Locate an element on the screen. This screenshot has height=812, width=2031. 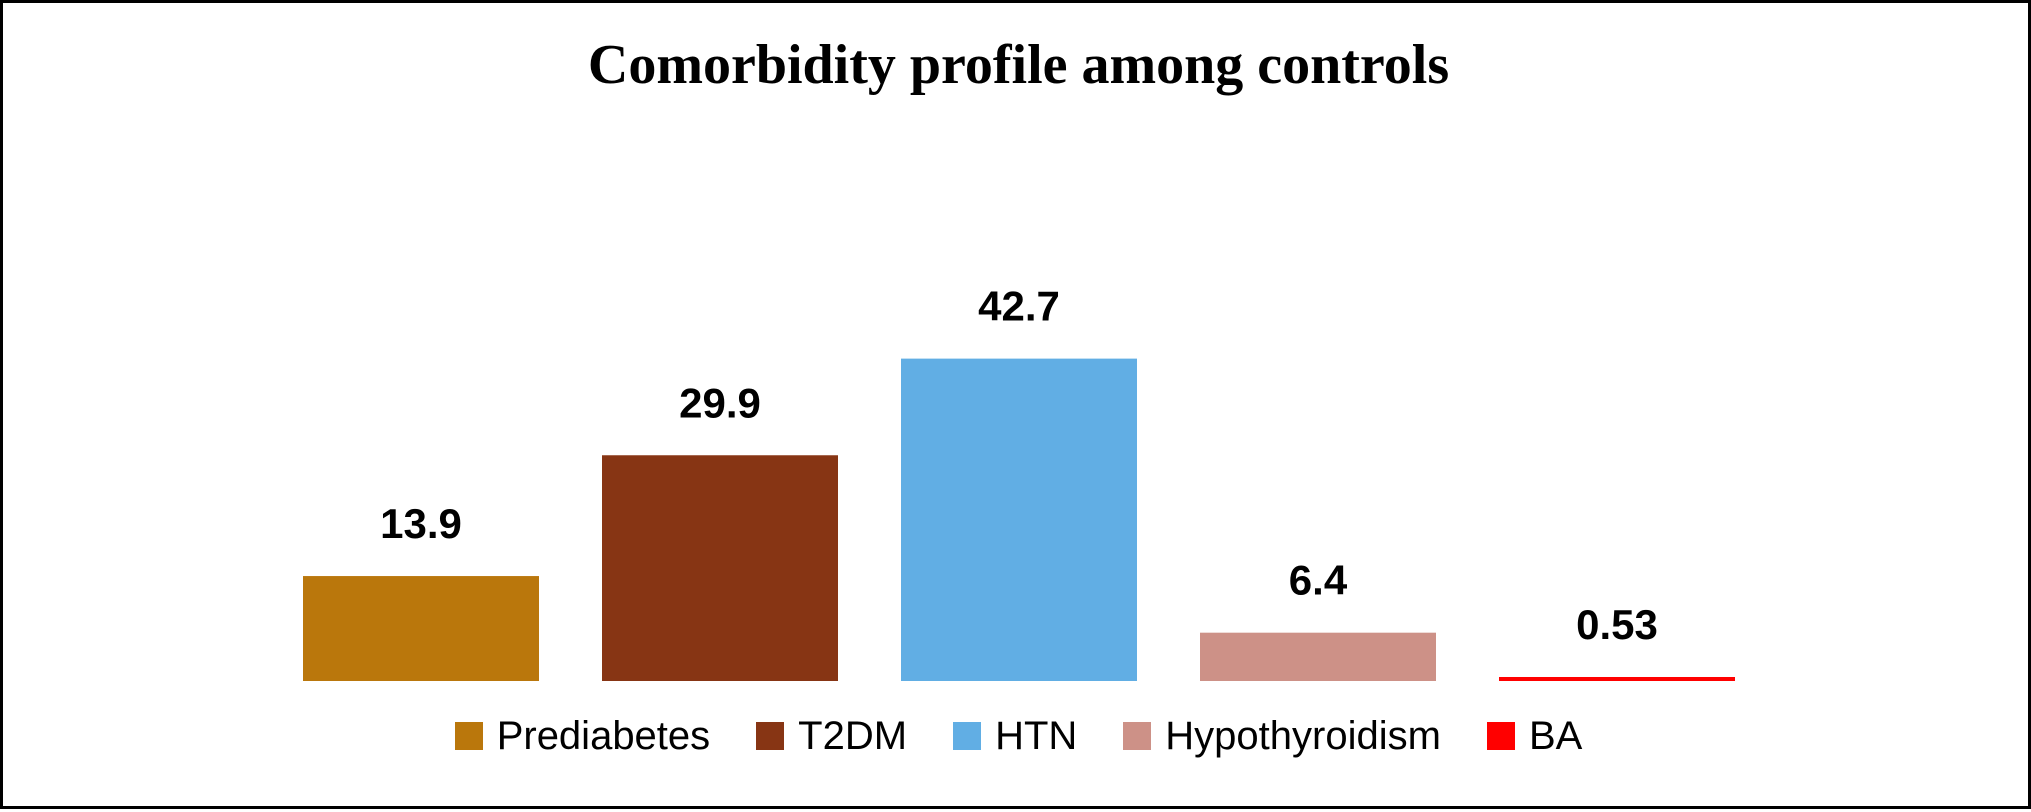
legend-item-prediabetes: Prediabetes is located at coordinates (582, 736).